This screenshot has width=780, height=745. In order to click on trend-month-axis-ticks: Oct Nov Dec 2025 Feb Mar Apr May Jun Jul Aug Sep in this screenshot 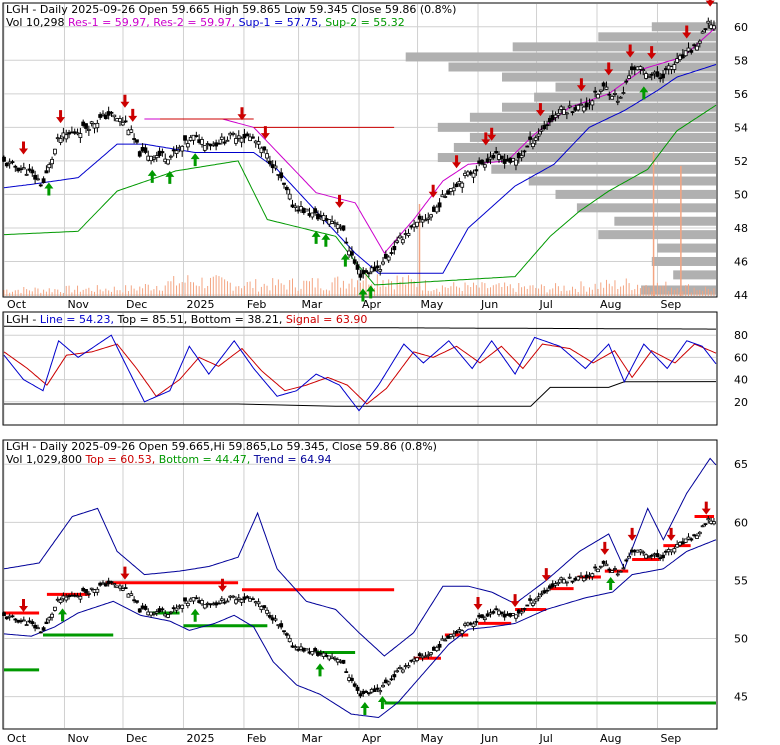, I will do `click(344, 738)`.